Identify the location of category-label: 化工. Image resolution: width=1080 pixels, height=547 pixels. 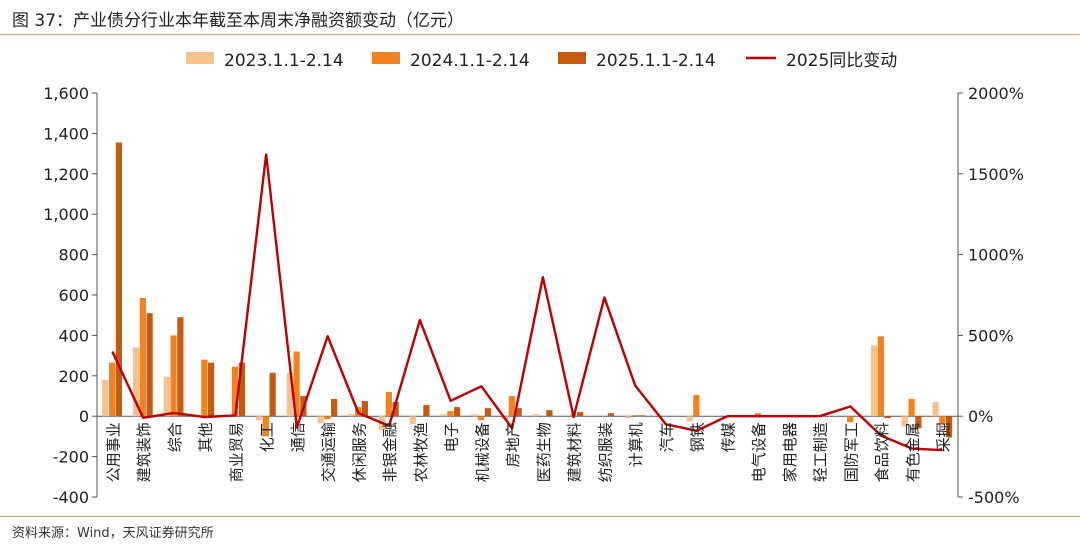
(267, 437).